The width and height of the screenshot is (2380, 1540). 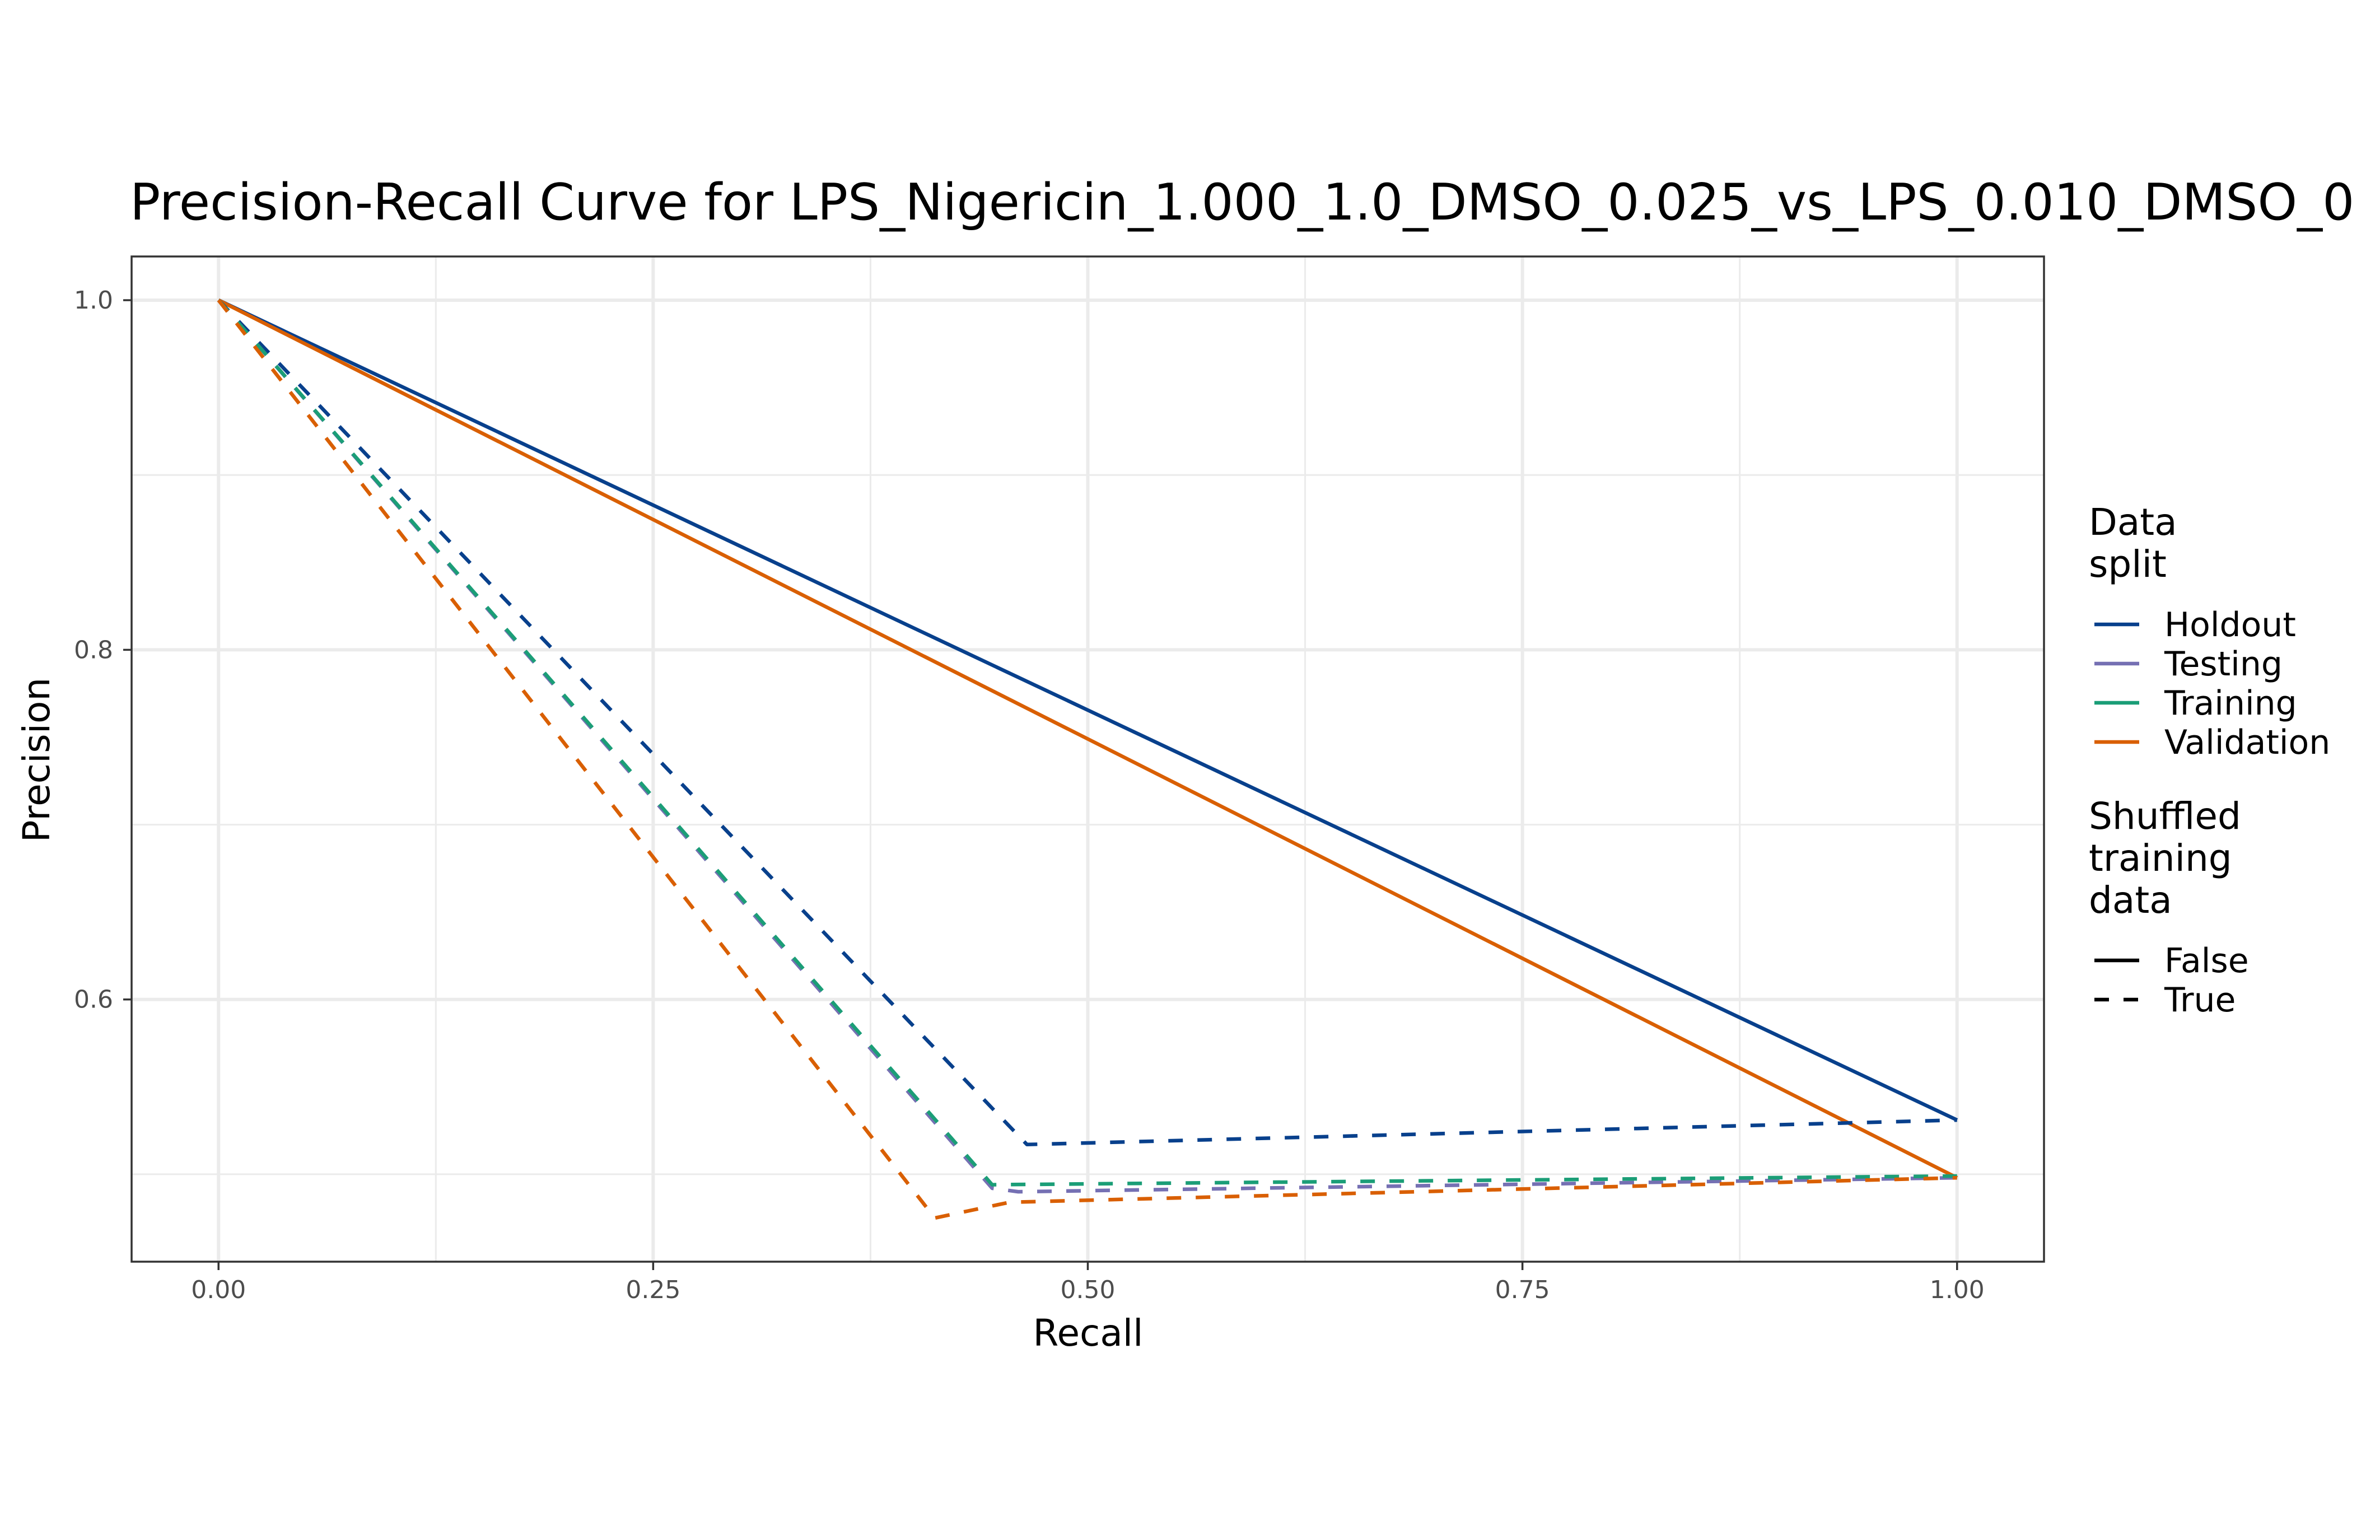 What do you see at coordinates (2133, 523) in the screenshot?
I see `legend-title-data-split: Data` at bounding box center [2133, 523].